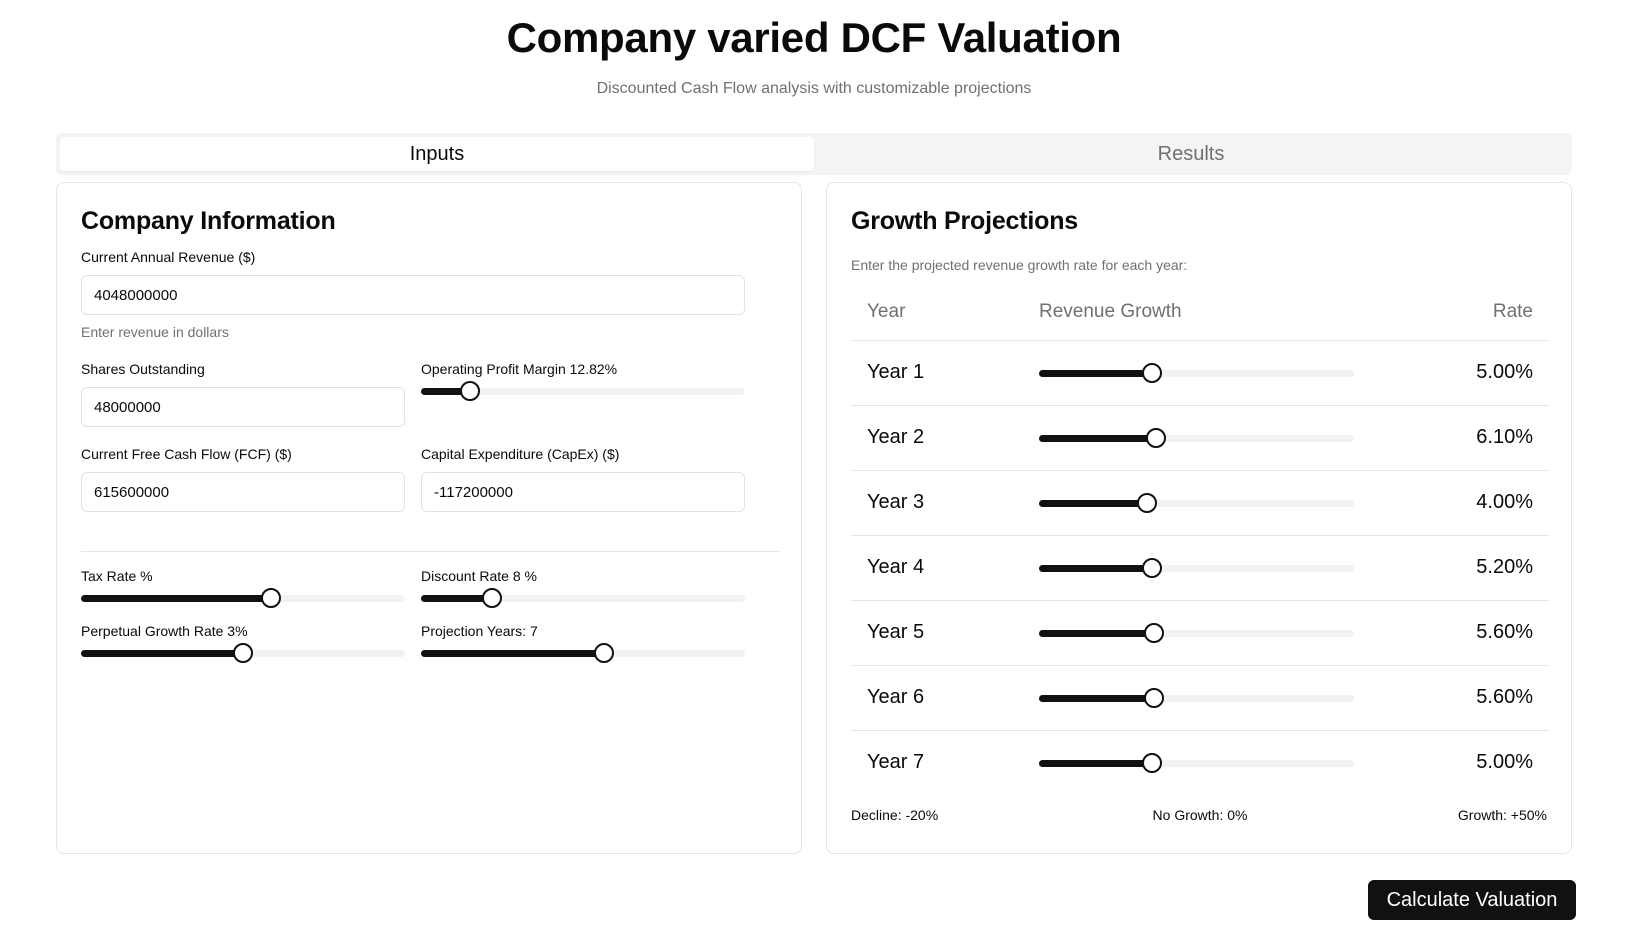 Image resolution: width=1628 pixels, height=926 pixels. Describe the element at coordinates (1504, 502) in the screenshot. I see `growth-rate-value: 4.00%` at that location.